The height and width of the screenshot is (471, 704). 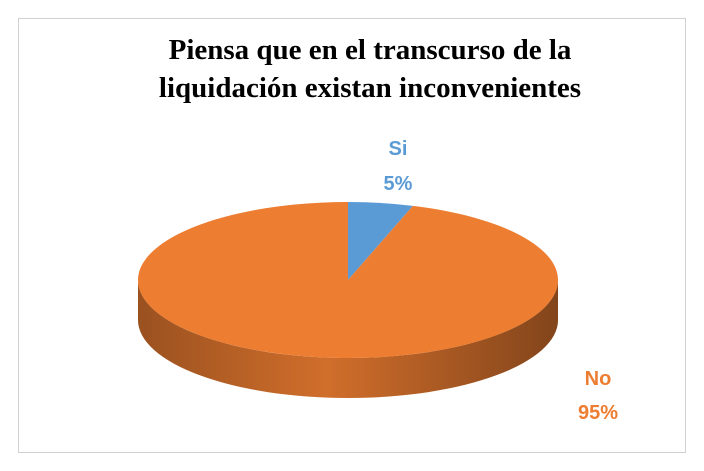 What do you see at coordinates (598, 413) in the screenshot?
I see `slice-value-label: 95%` at bounding box center [598, 413].